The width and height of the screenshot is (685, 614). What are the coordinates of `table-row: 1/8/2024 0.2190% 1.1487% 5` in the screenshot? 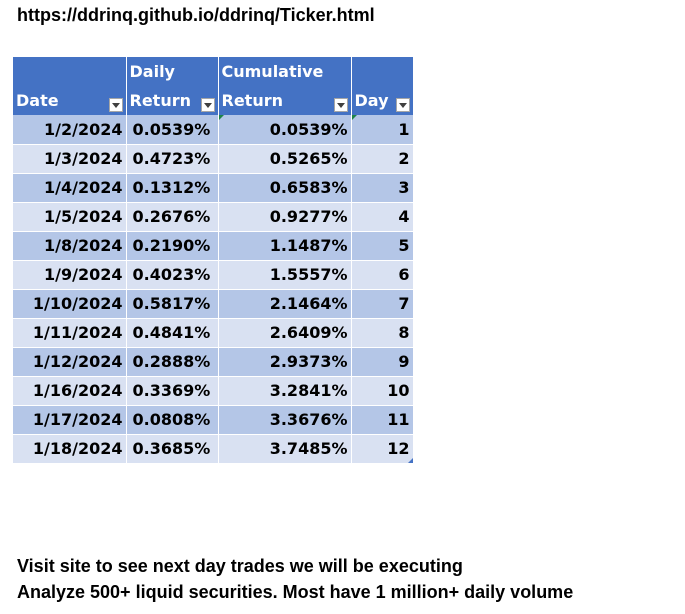 It's located at (213, 246).